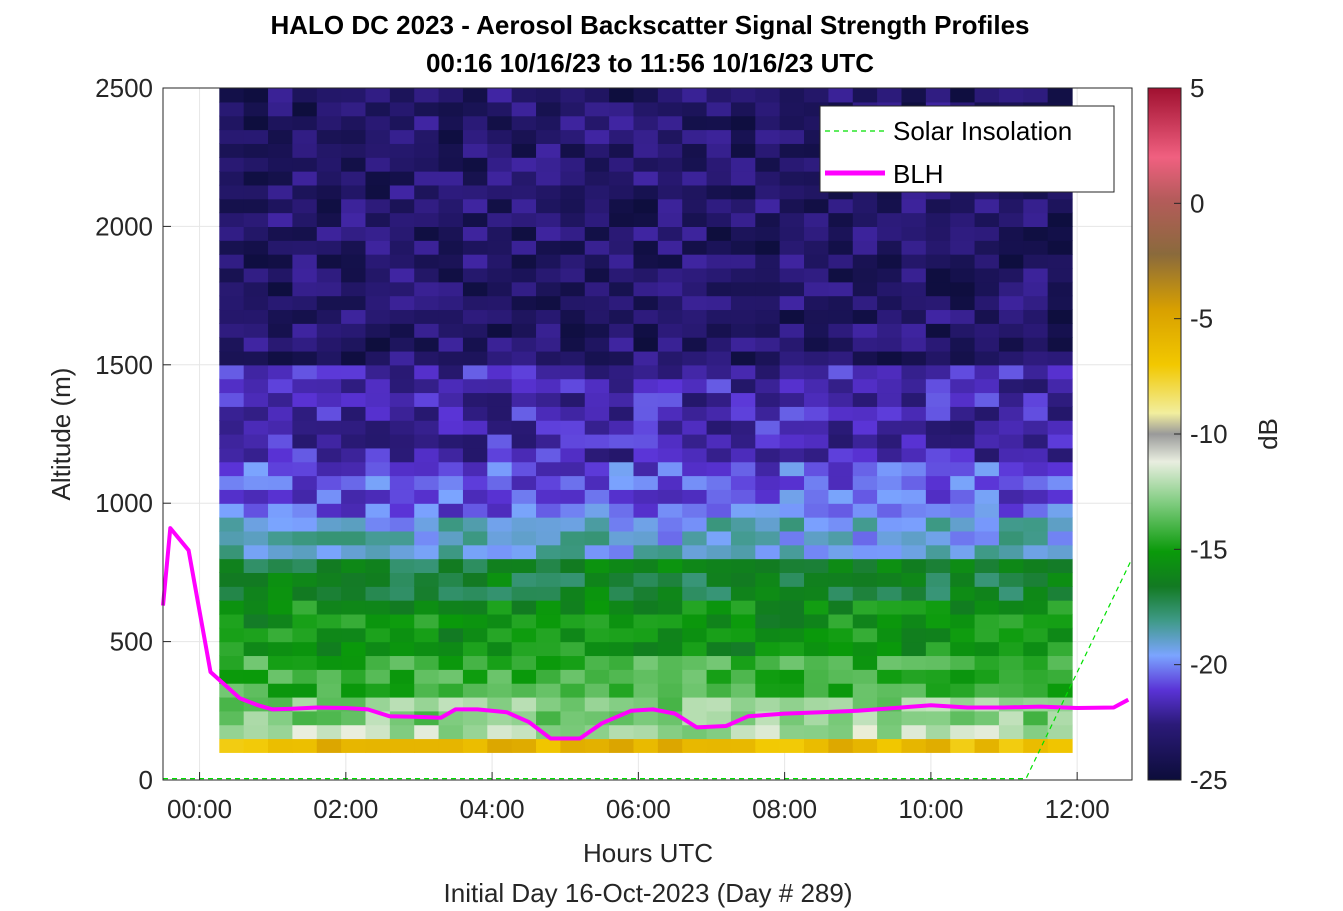  I want to click on x-tick-label-4: 08:00, so click(784, 809).